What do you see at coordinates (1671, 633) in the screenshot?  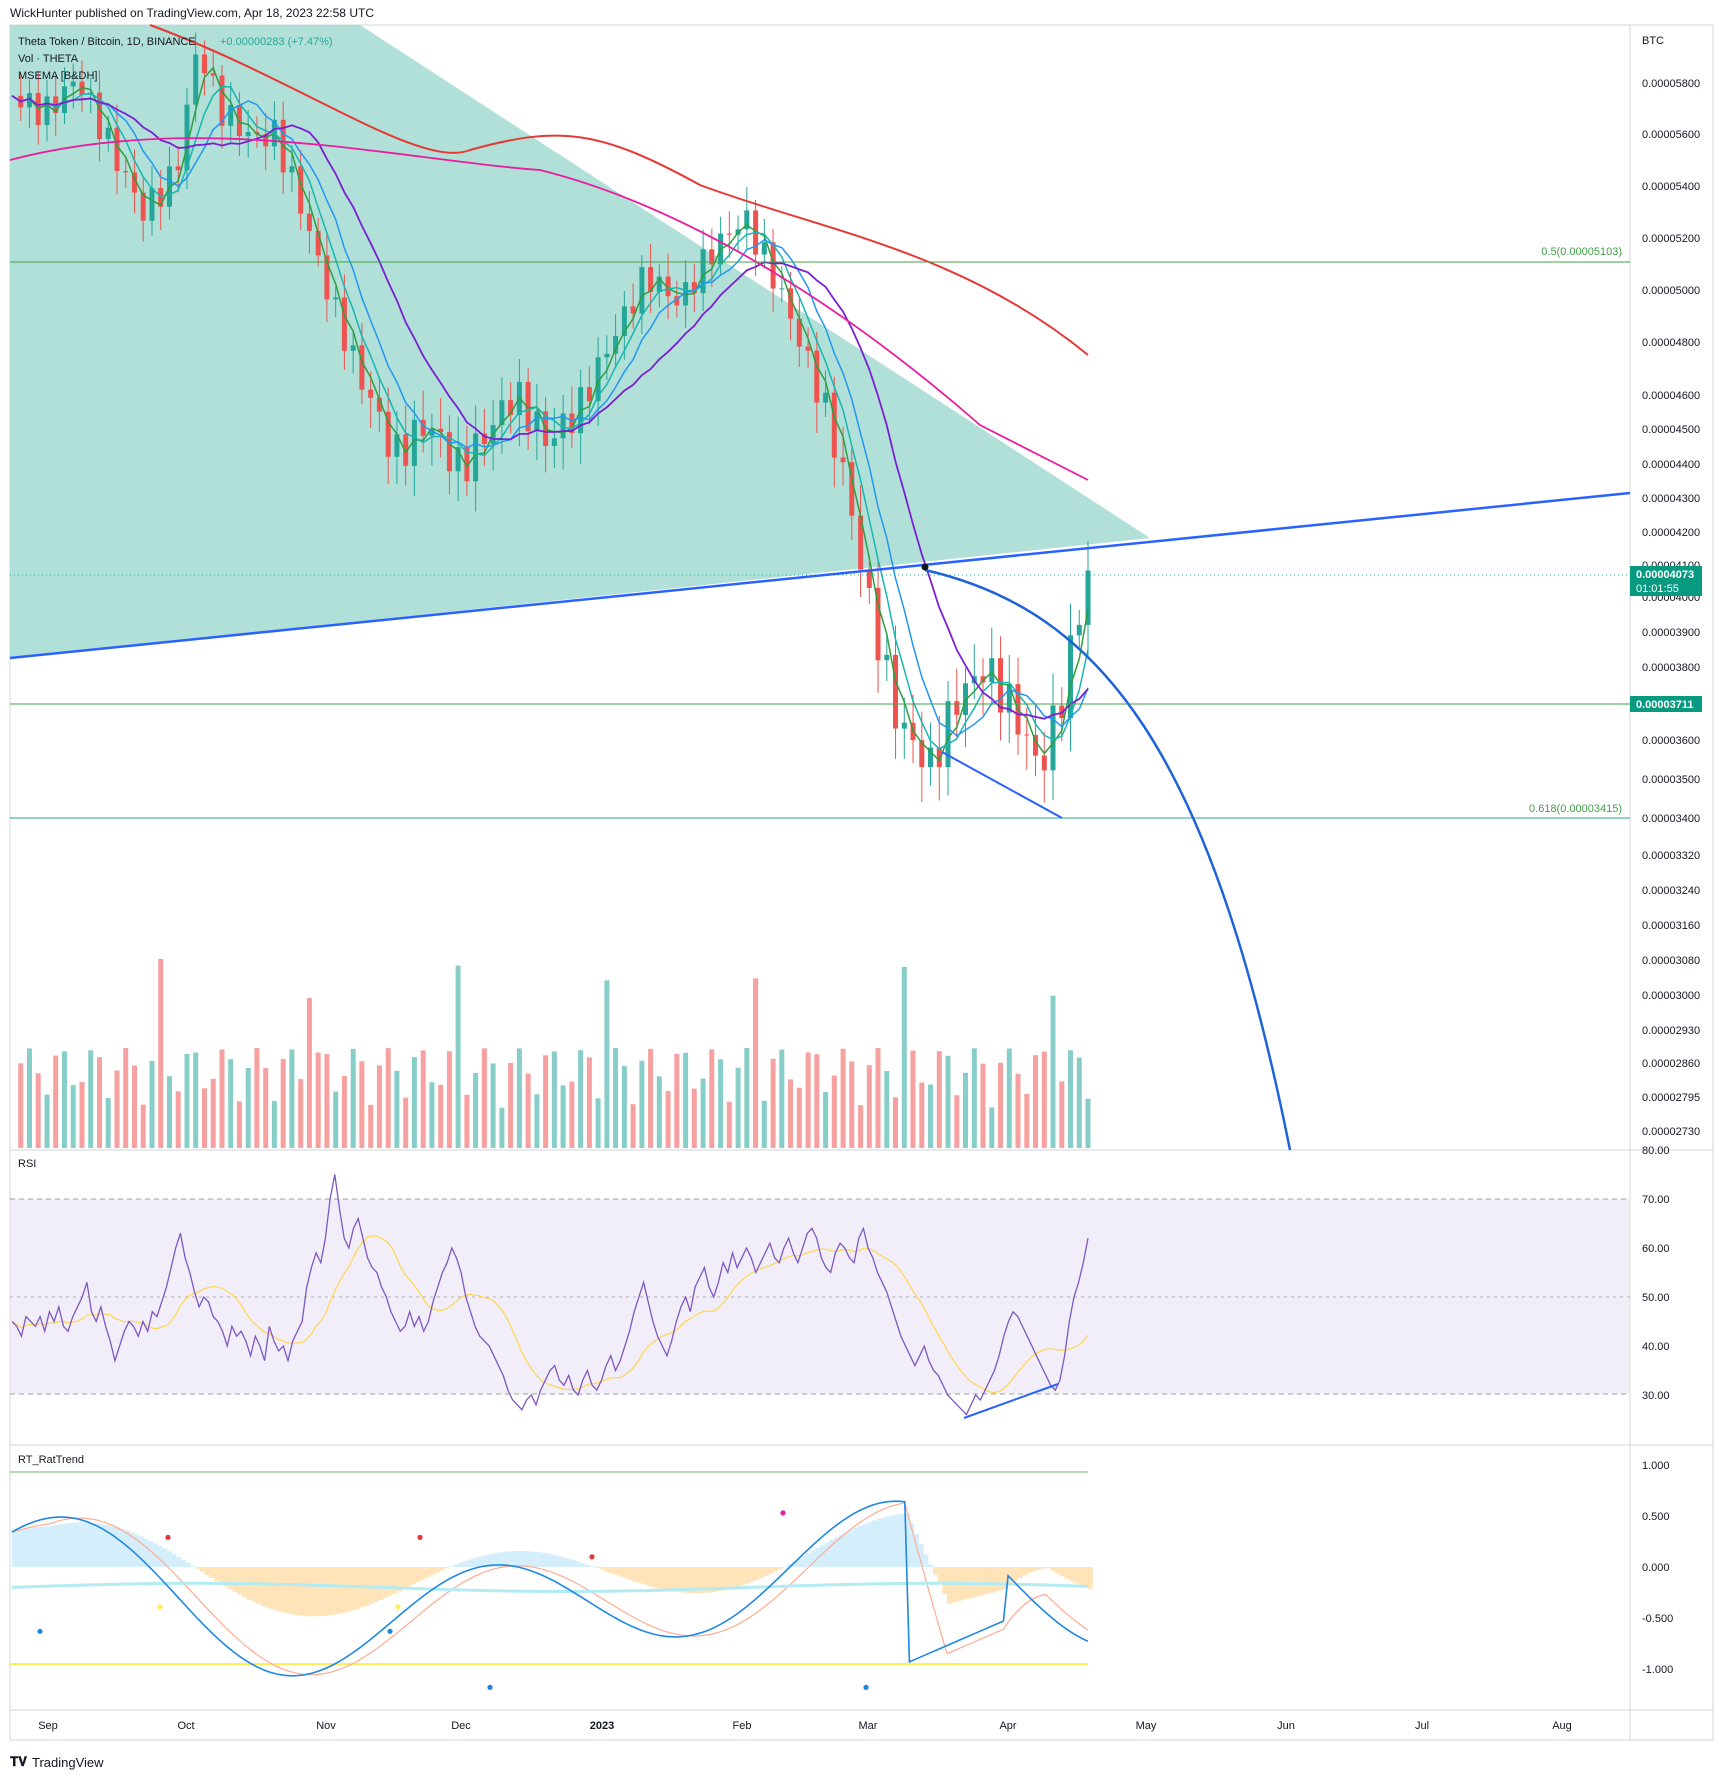 I see `price-tick-label: 0.00003900` at bounding box center [1671, 633].